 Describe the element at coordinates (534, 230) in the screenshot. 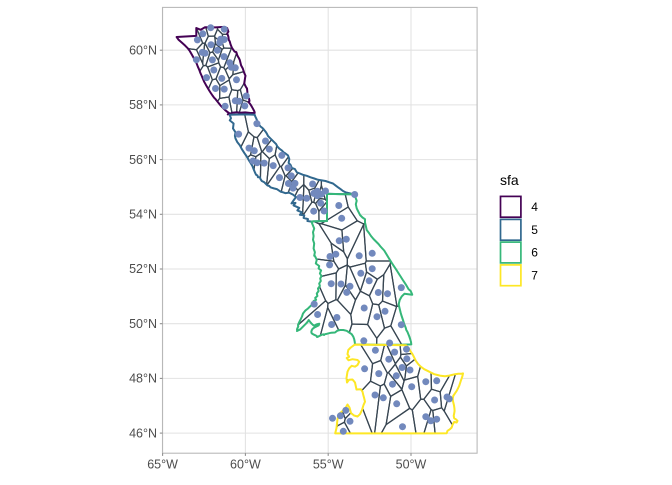

I see `svg-text: 5` at that location.